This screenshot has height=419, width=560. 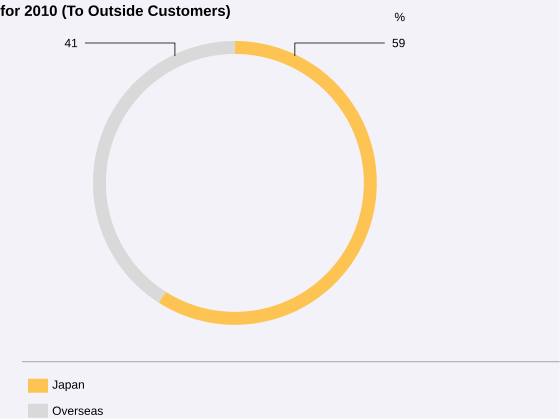 What do you see at coordinates (115, 12) in the screenshot?
I see `chart-title: for 2010 (To Outside Customers)` at bounding box center [115, 12].